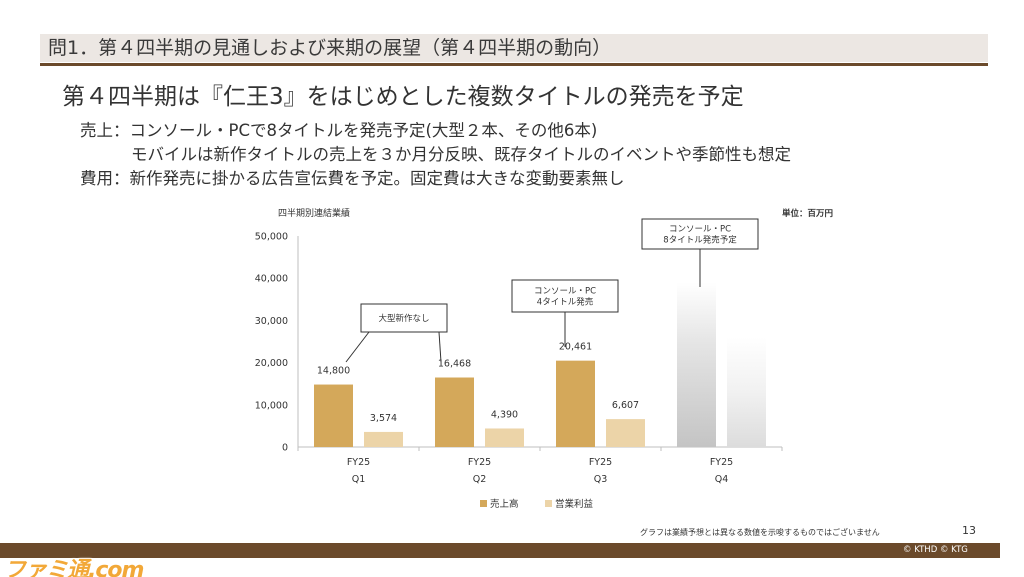 The image size is (1024, 577). Describe the element at coordinates (574, 504) in the screenshot. I see `legend-label: 営業利益` at that location.